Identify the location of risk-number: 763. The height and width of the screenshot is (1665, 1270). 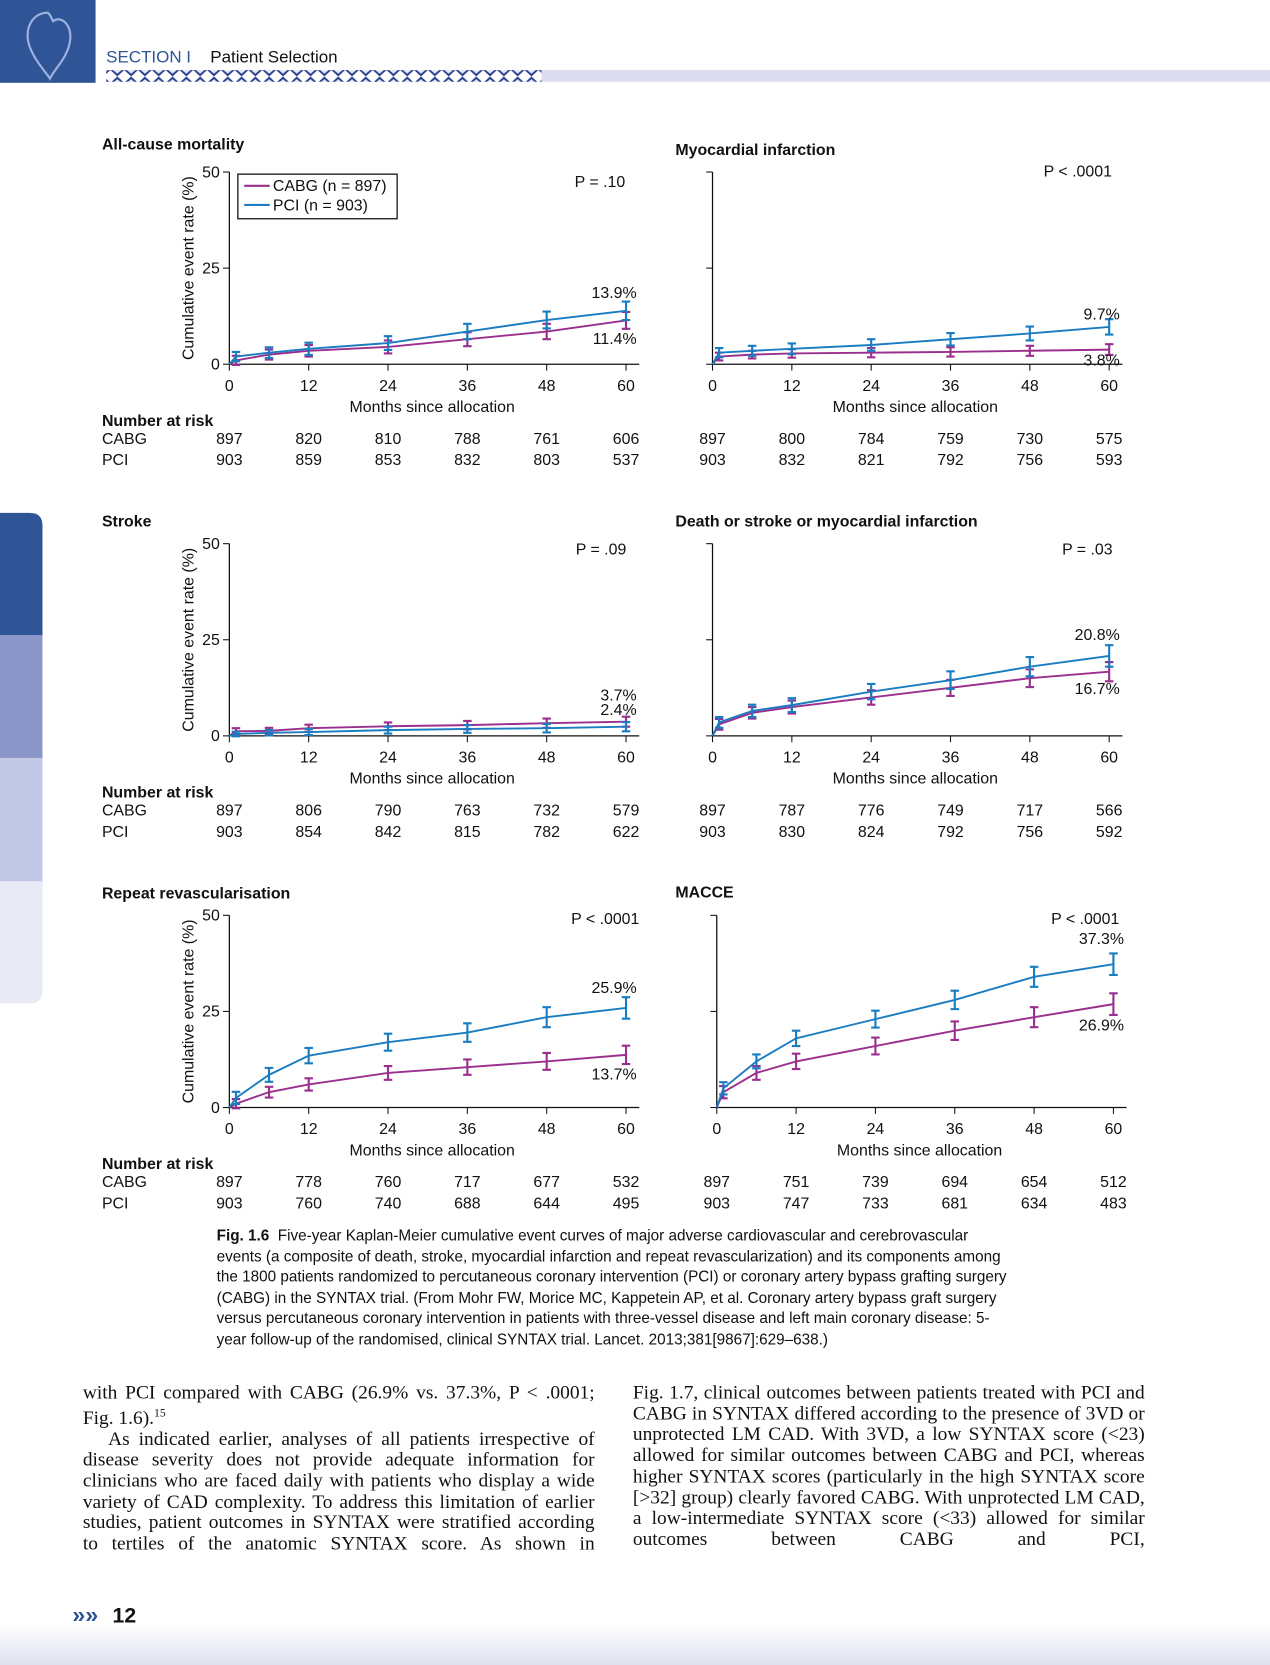
(467, 811).